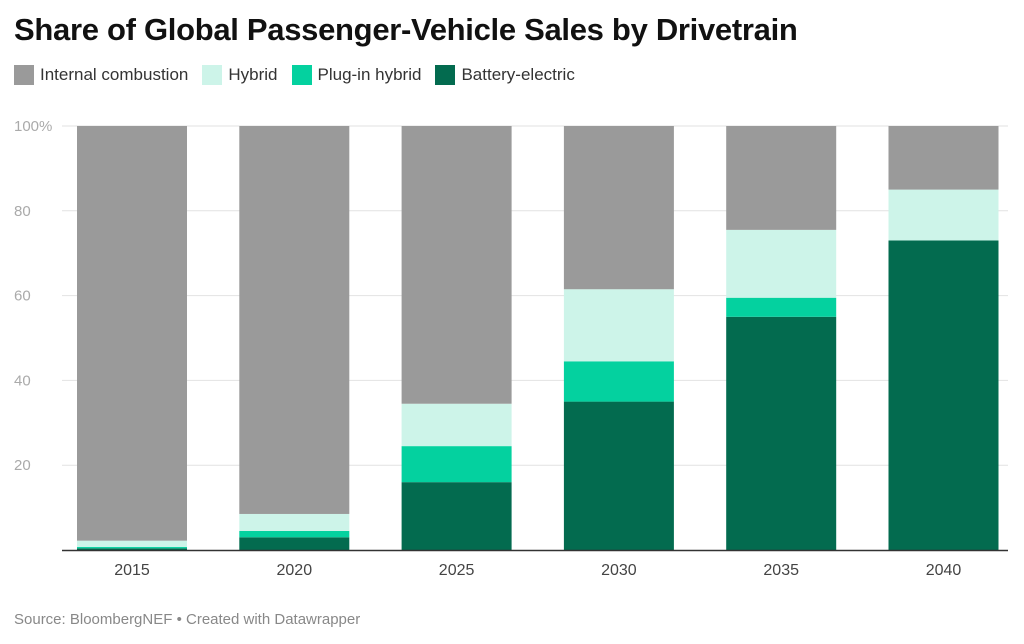 This screenshot has width=1024, height=644. What do you see at coordinates (22, 211) in the screenshot?
I see `y-tick-label: 80` at bounding box center [22, 211].